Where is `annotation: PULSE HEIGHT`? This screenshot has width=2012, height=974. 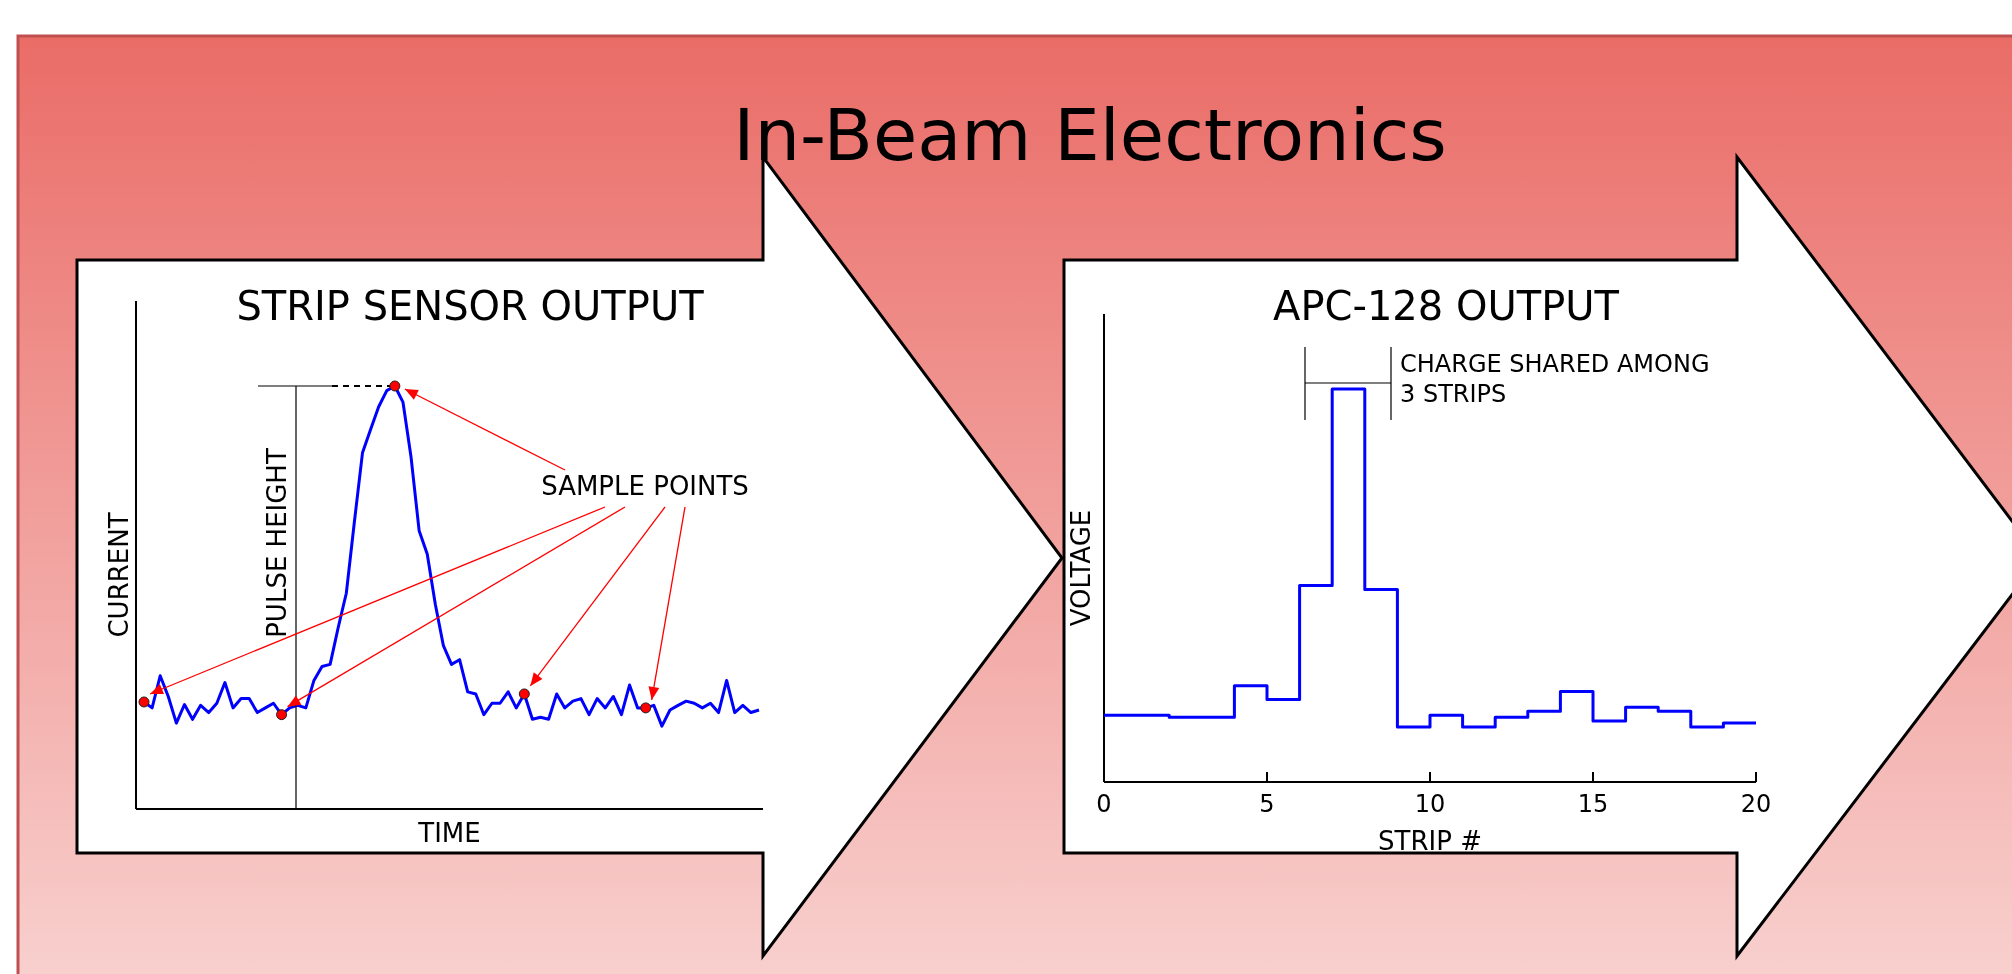
annotation: PULSE HEIGHT is located at coordinates (277, 543).